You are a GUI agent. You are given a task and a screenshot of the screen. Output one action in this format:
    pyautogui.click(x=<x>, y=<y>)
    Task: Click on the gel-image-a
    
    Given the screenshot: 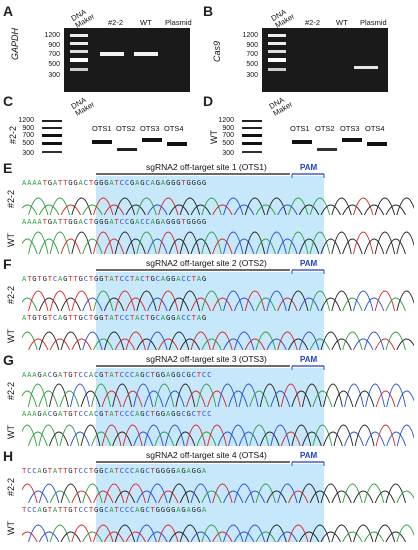 What is the action you would take?
    pyautogui.click(x=127, y=60)
    